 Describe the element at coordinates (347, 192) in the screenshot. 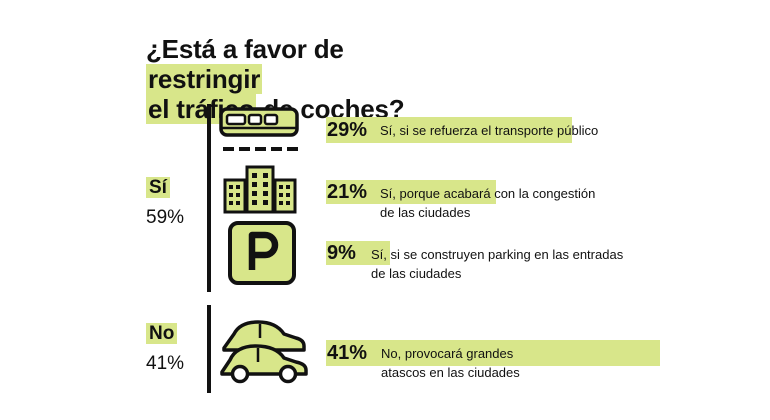

I see `row-percent-2: 21%` at that location.